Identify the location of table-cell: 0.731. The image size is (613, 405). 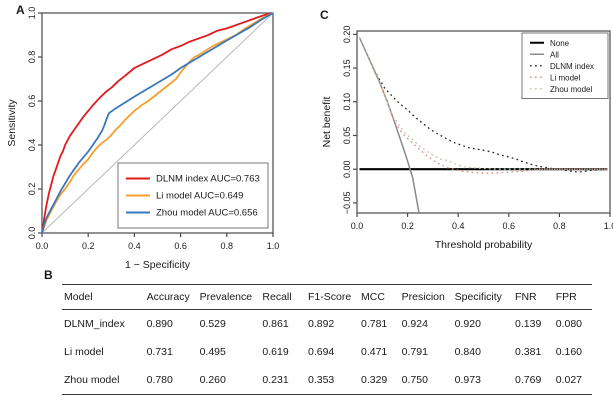
(159, 352).